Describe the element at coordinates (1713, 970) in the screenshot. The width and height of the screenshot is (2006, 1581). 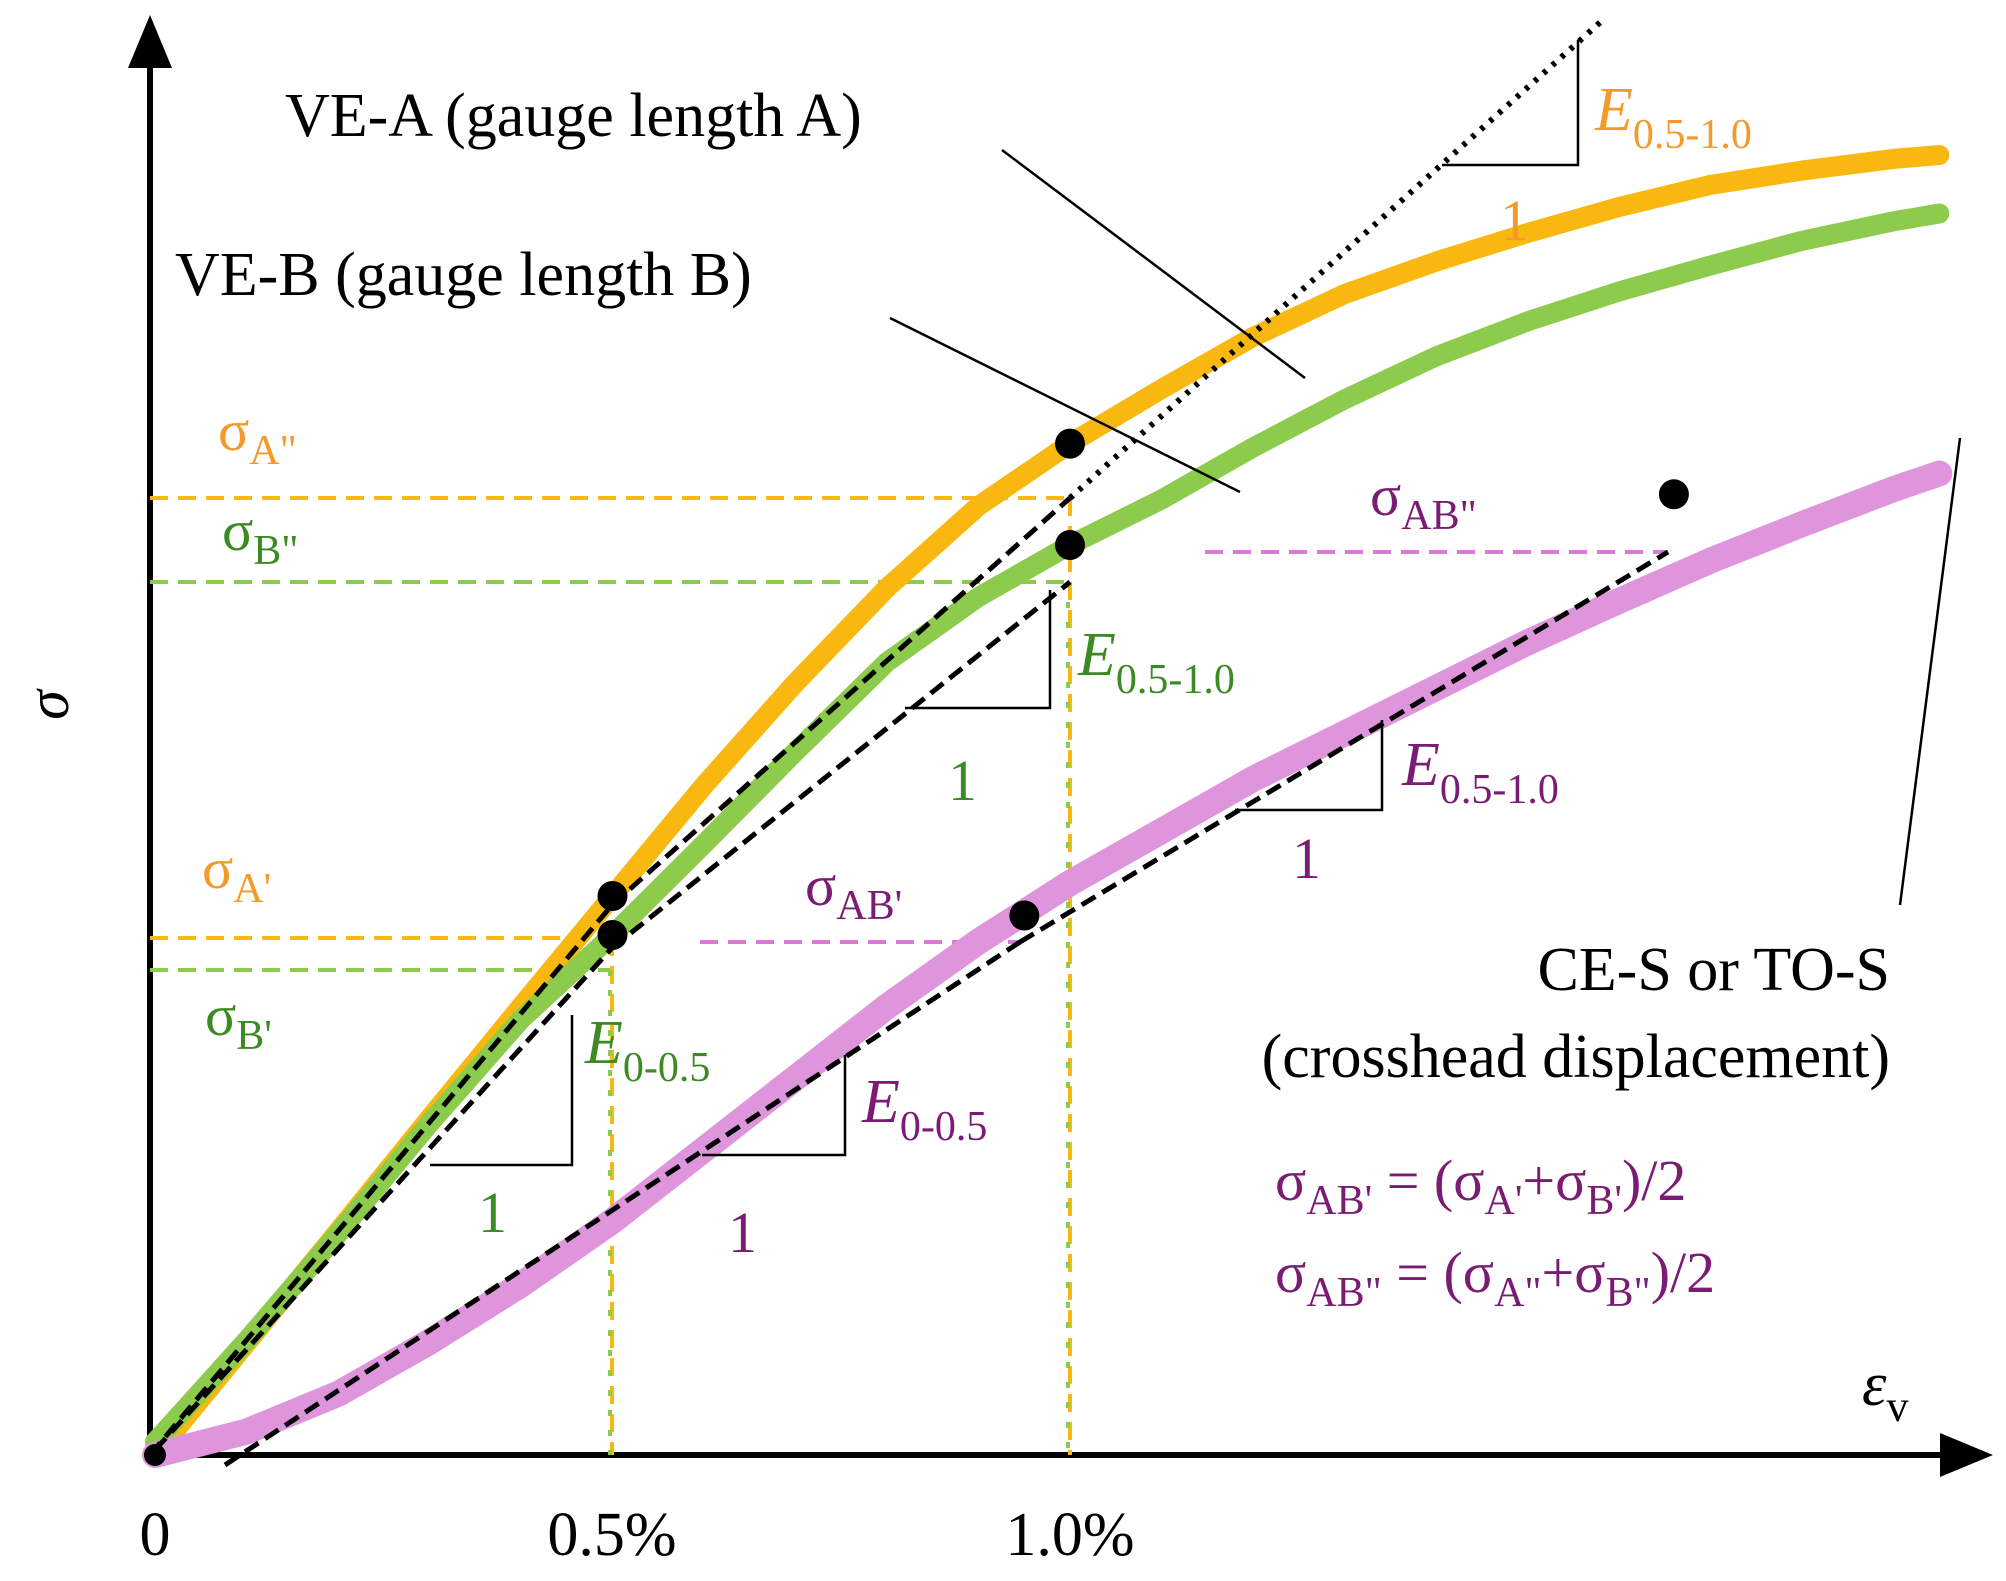
I see `label-crosshead-1: CE-S or TO-S` at that location.